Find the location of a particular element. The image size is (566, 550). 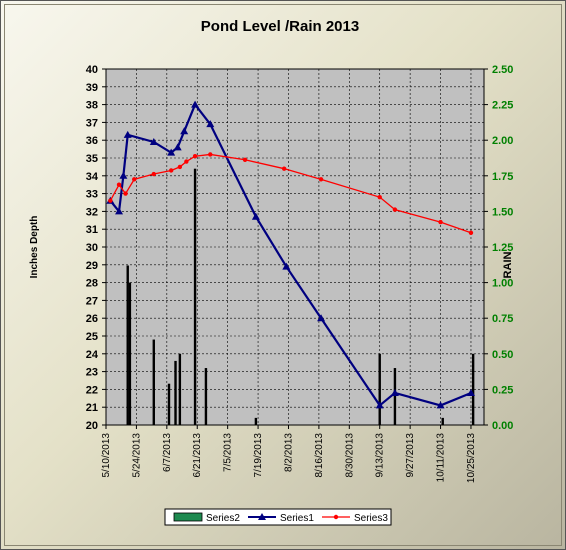

x-tick-label: 10/11/2013 is located at coordinates (441, 458).